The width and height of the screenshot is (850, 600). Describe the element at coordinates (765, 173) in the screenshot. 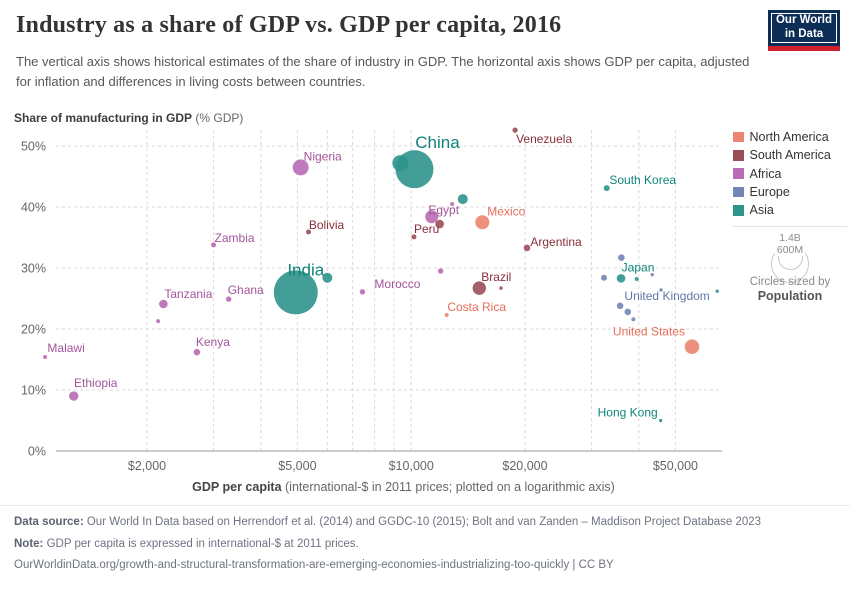

I see `legend-label-africa: Africa` at that location.